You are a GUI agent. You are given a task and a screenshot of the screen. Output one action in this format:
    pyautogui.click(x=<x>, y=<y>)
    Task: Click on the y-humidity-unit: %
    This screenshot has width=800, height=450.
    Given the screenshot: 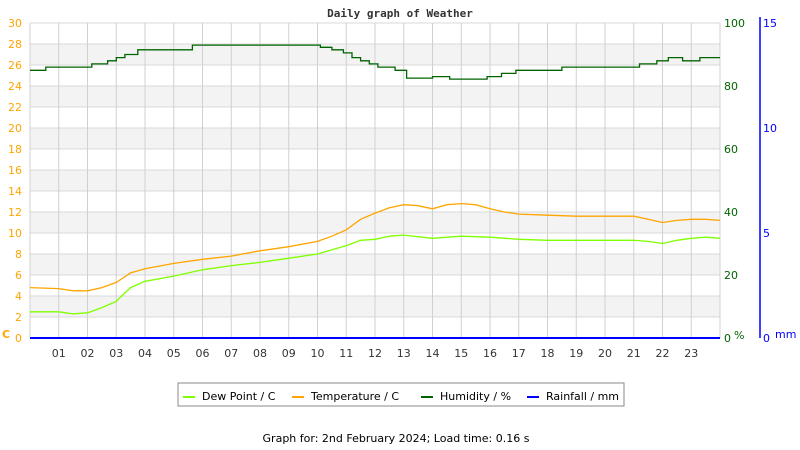 What is the action you would take?
    pyautogui.click(x=739, y=335)
    